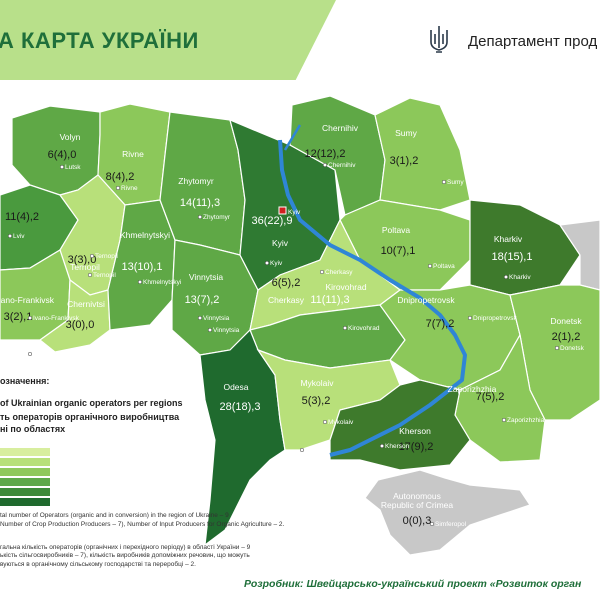 Image resolution: width=600 pixels, height=600 pixels. What do you see at coordinates (426, 300) in the screenshot?
I see `region-name-label: Dnipropetrovsk` at bounding box center [426, 300].